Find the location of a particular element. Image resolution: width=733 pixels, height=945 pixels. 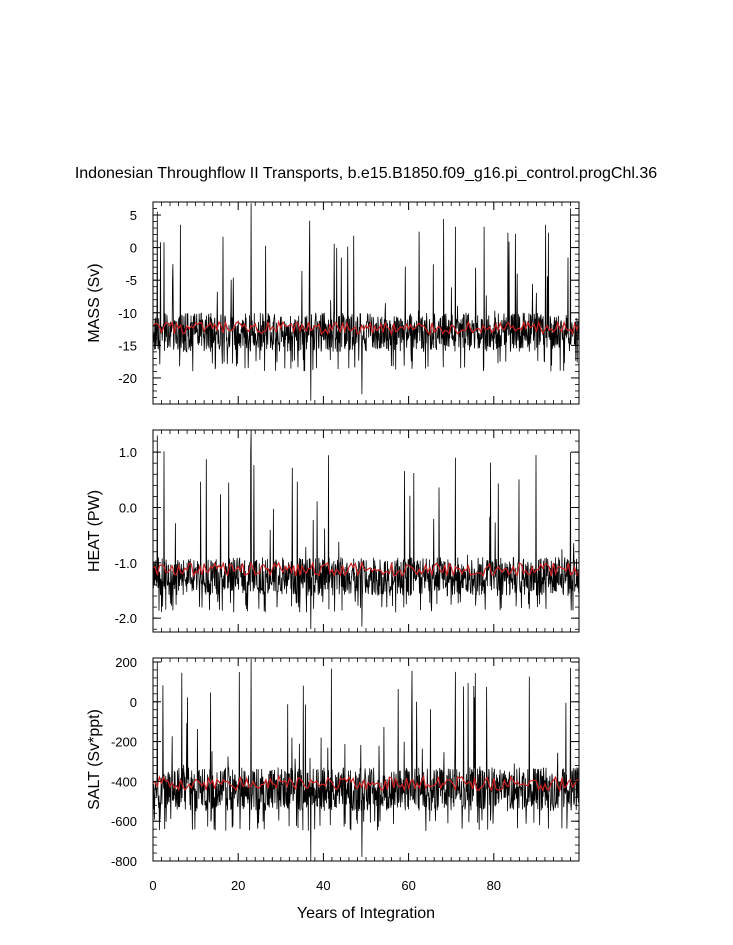

heat-panel: 1.0 0.0 -1.0 -2.0 HEAT (PW) is located at coordinates (333, 531).